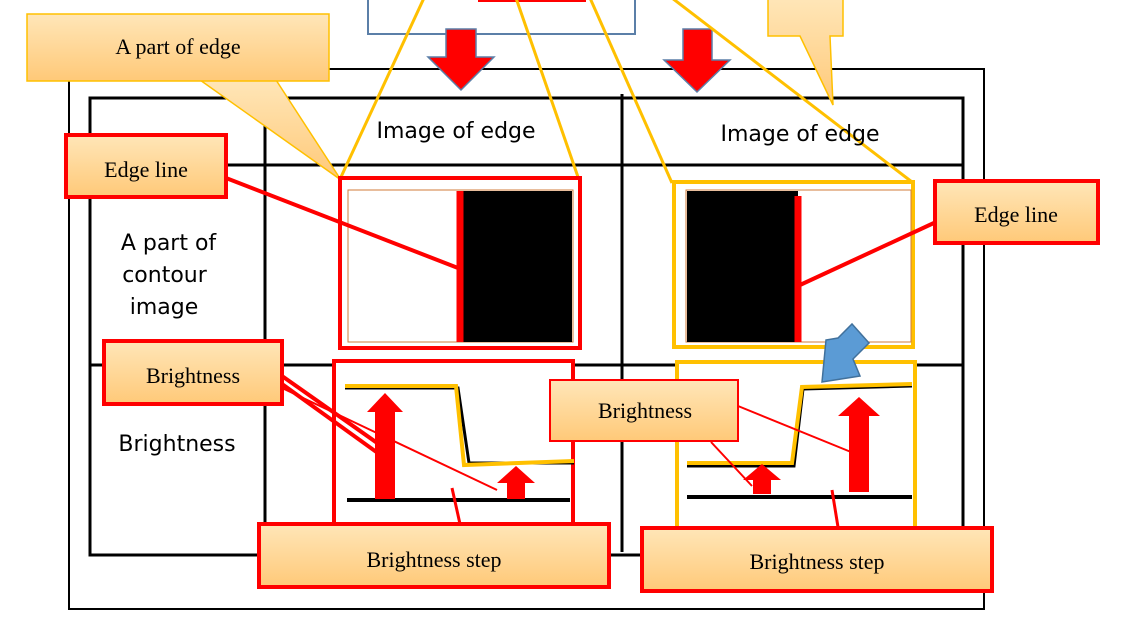  I want to click on part-of-edge-label: A part of edge, so click(177, 46).